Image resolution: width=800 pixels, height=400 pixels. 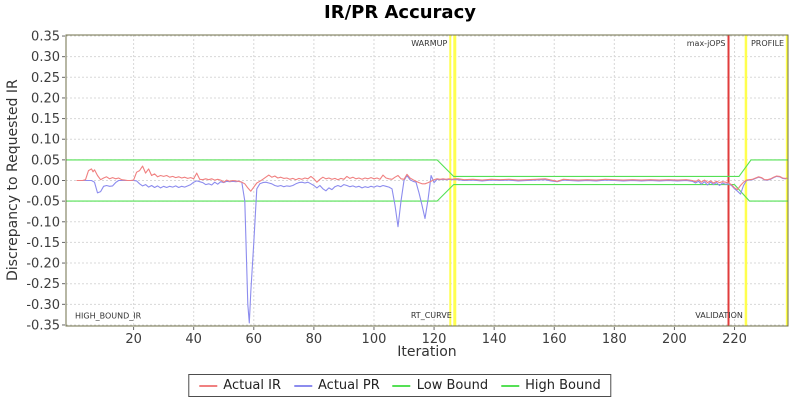 I want to click on series-line-high-bound, so click(x=427, y=168).